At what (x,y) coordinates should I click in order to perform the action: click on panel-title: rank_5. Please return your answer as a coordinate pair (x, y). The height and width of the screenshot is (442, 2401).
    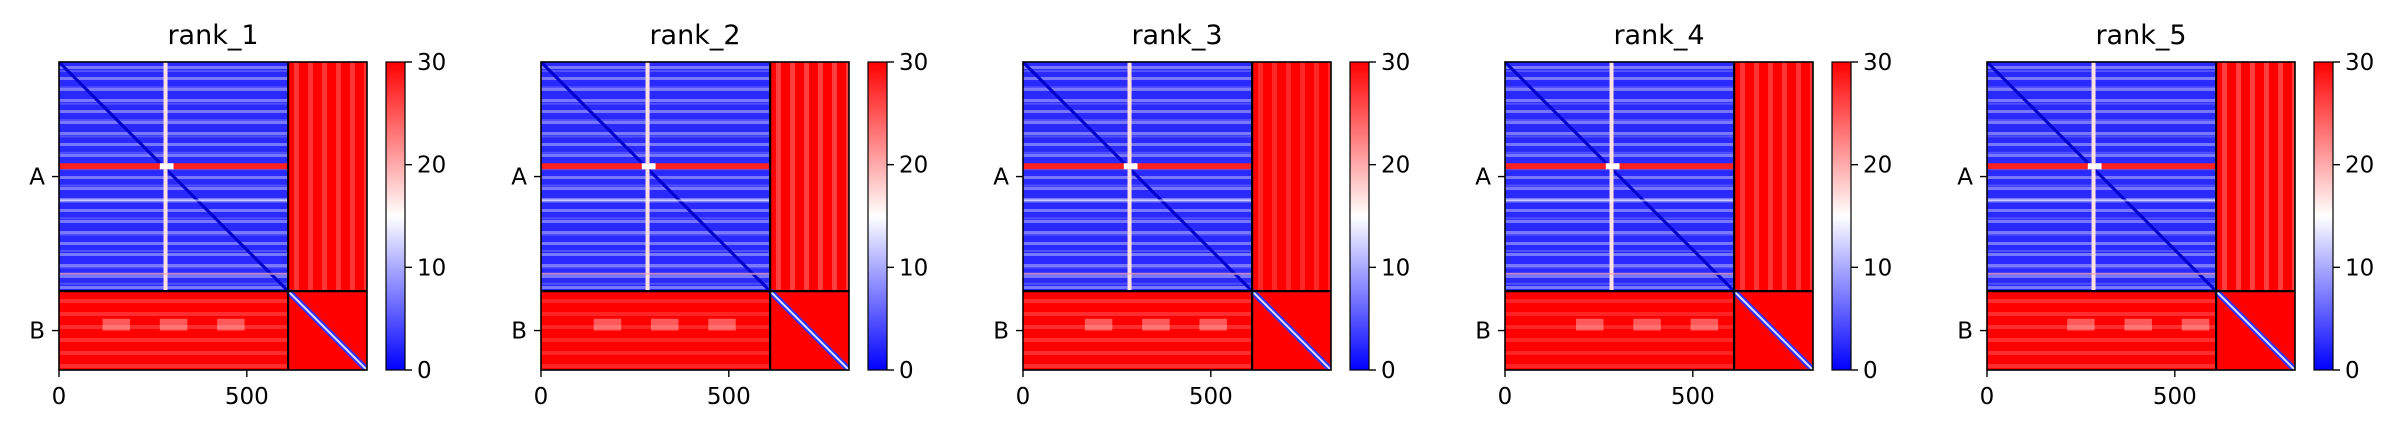
    Looking at the image, I should click on (2140, 35).